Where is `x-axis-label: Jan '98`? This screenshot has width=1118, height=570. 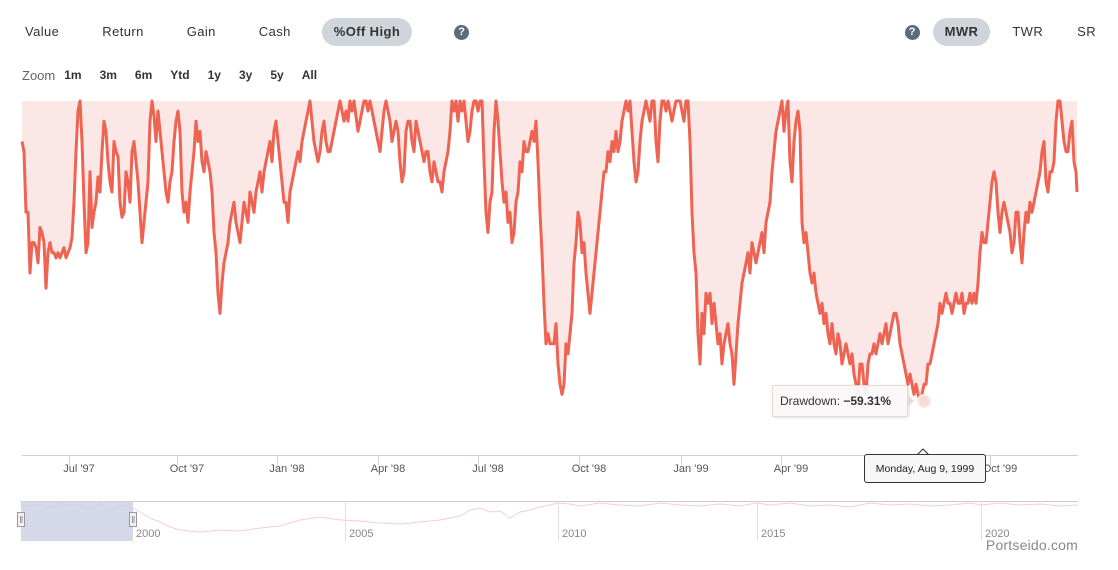 x-axis-label: Jan '98 is located at coordinates (287, 469).